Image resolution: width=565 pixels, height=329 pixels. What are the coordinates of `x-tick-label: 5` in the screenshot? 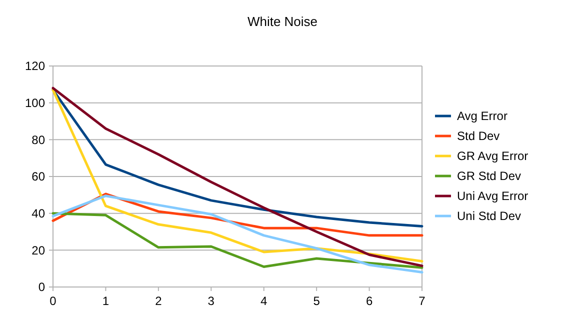 It's located at (316, 301).